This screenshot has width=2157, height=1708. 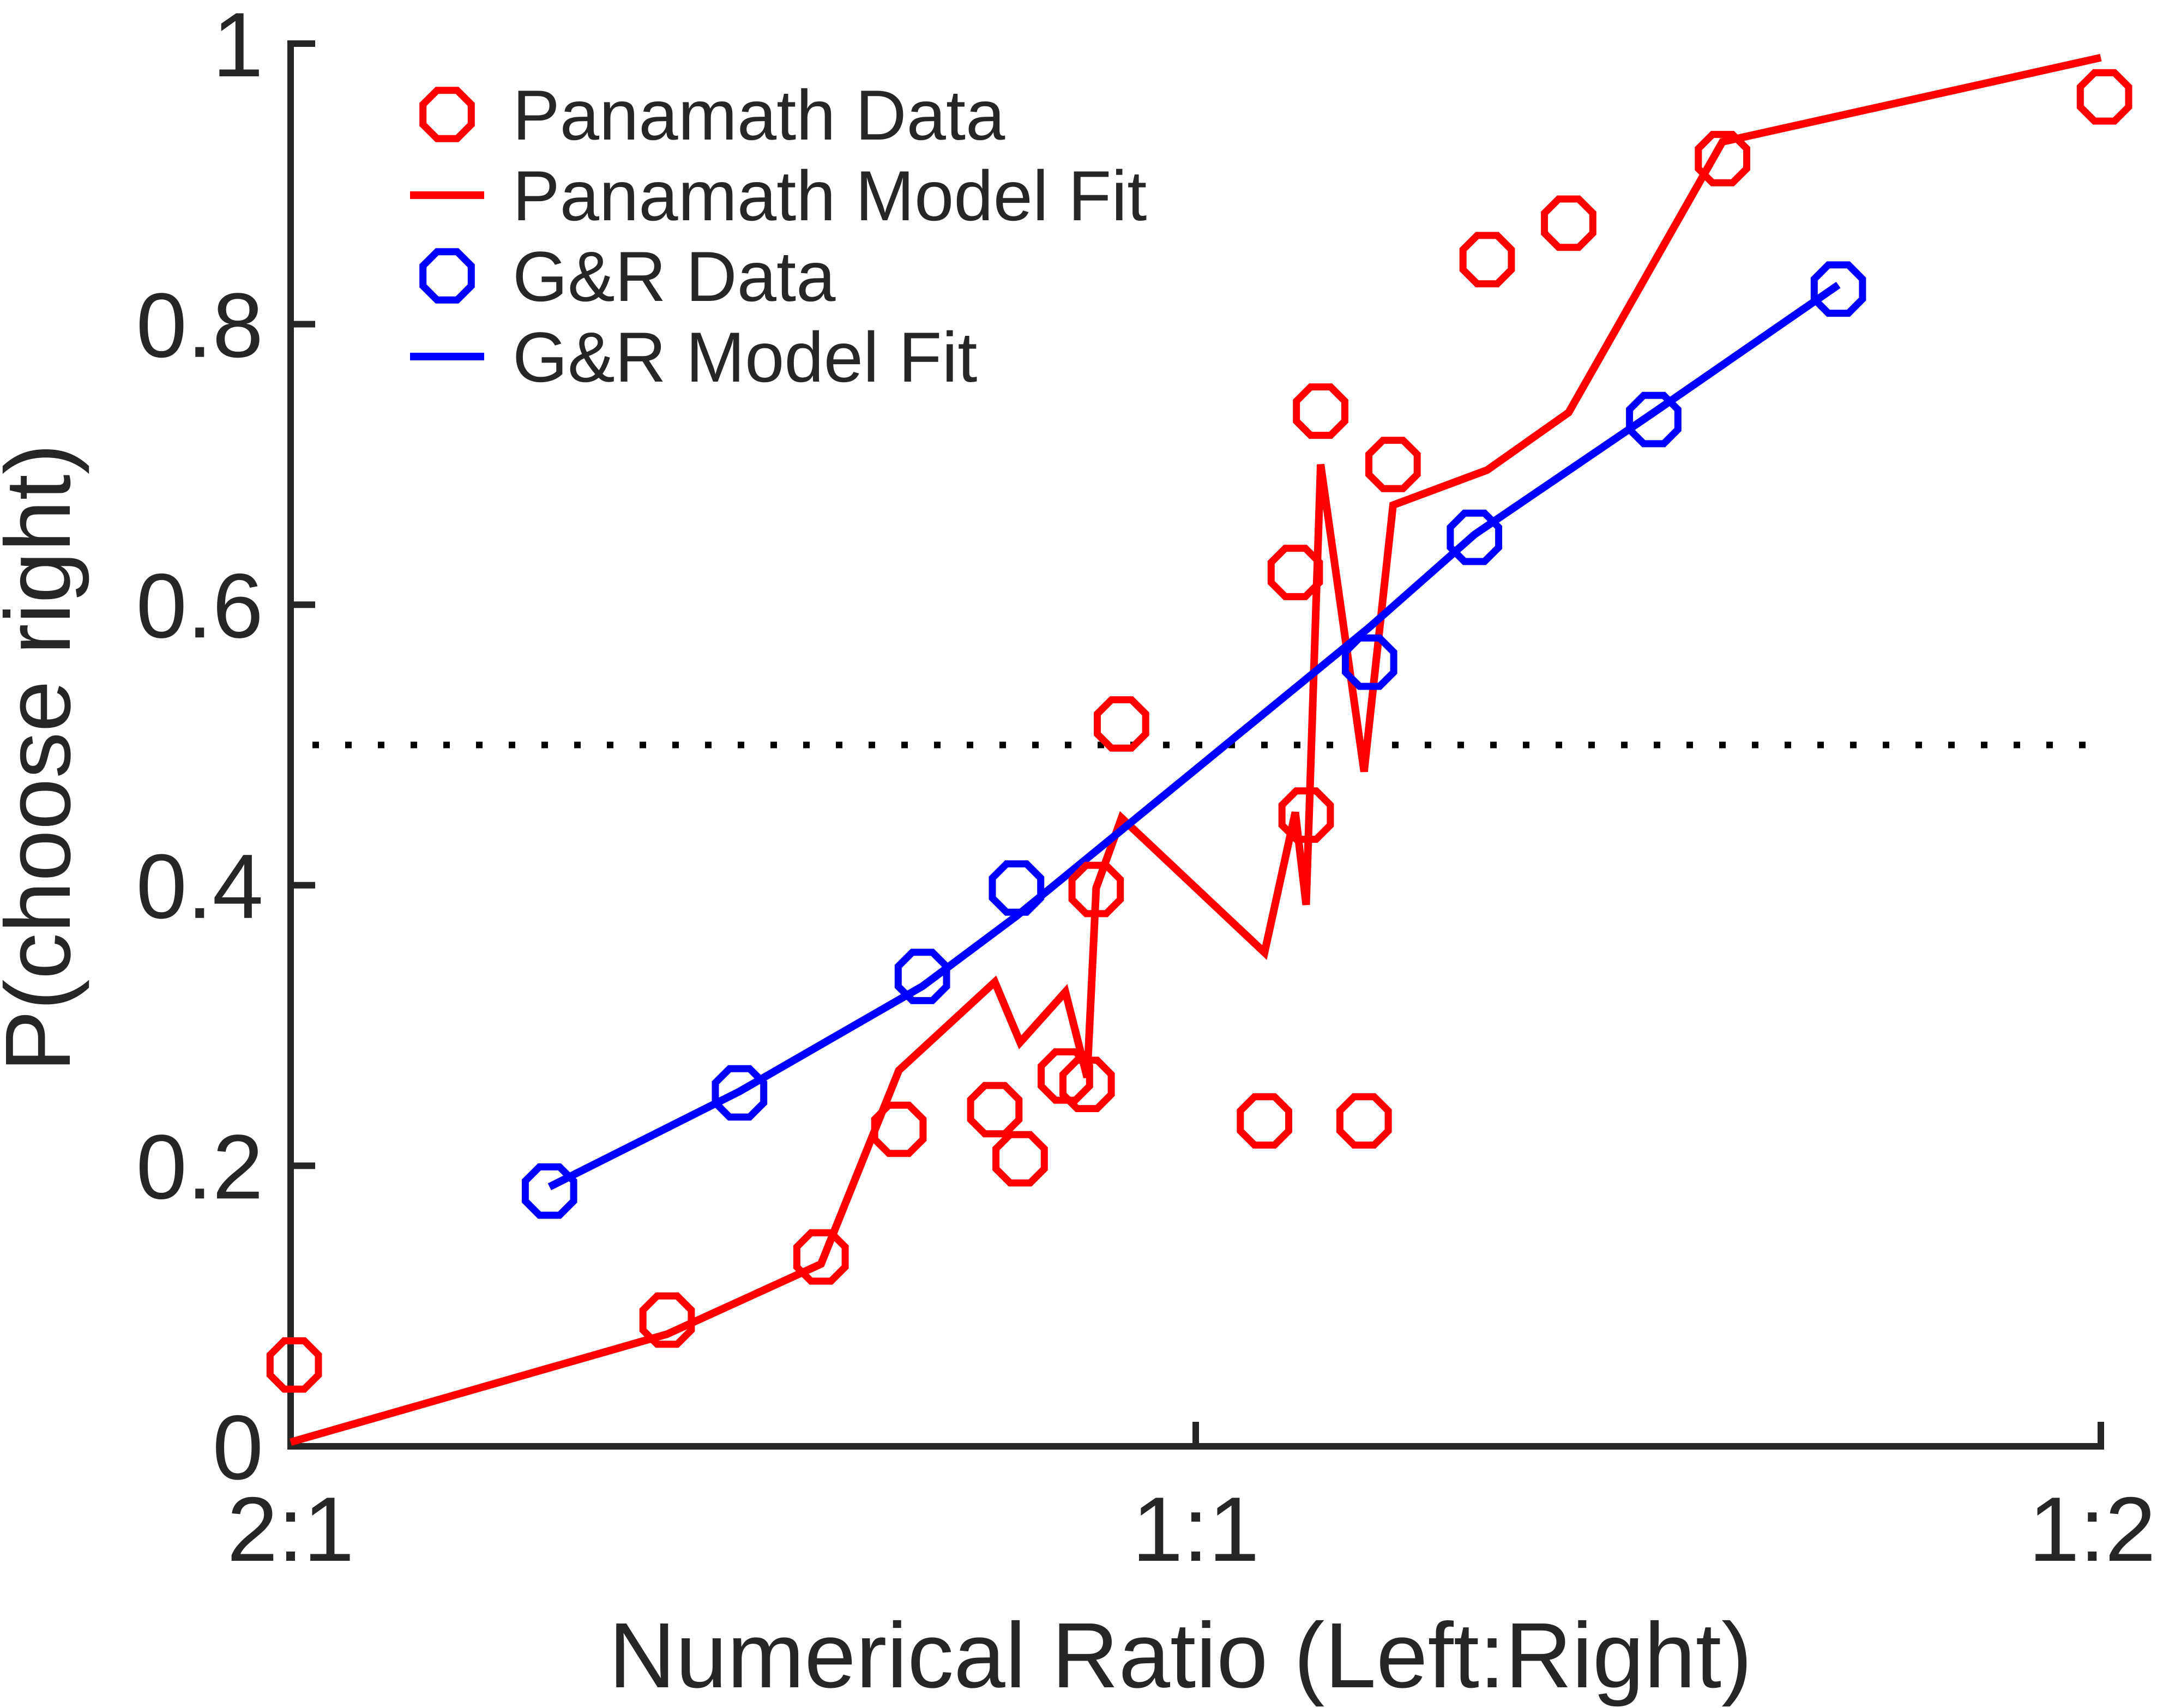 I want to click on x-tick-label: 2:1, so click(x=291, y=1529).